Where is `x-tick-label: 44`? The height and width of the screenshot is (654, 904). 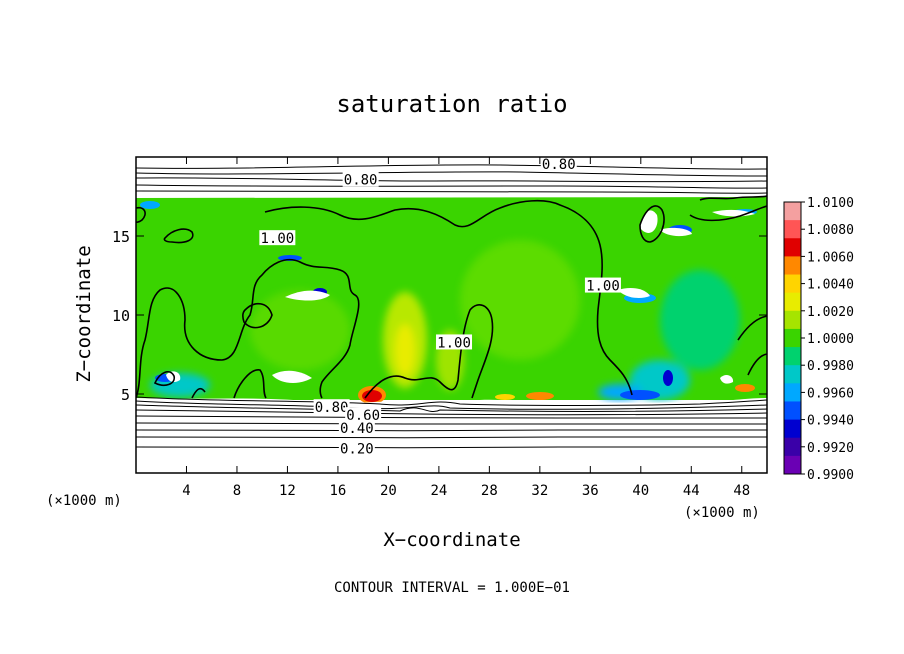 x-tick-label: 44 is located at coordinates (691, 491).